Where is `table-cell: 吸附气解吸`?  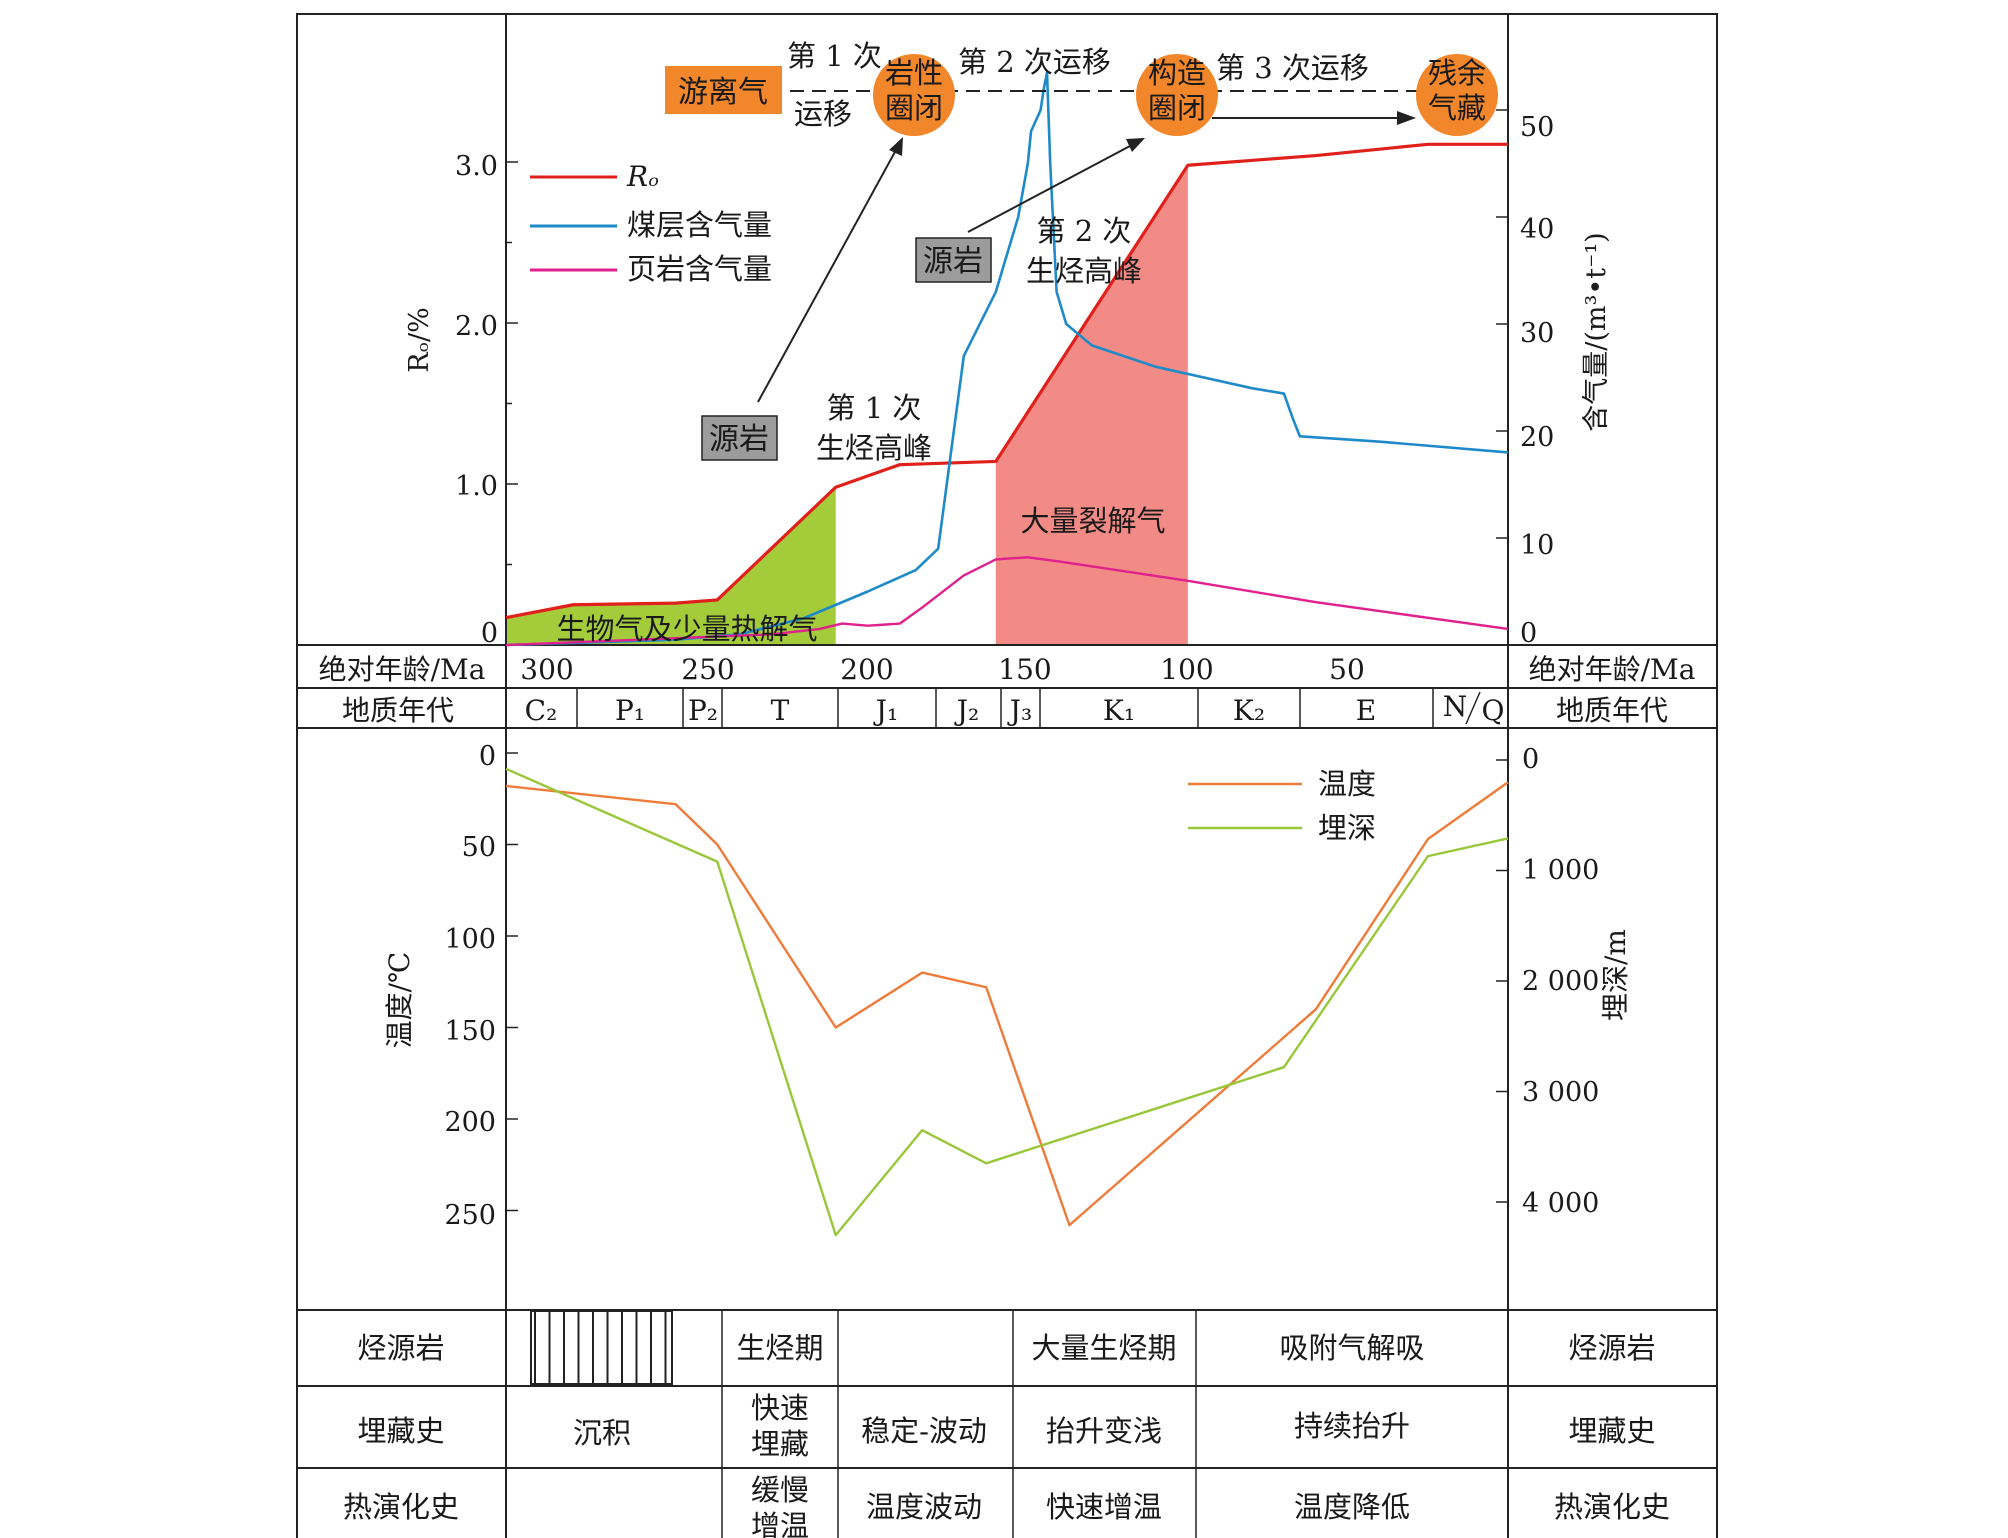 table-cell: 吸附气解吸 is located at coordinates (1351, 1348).